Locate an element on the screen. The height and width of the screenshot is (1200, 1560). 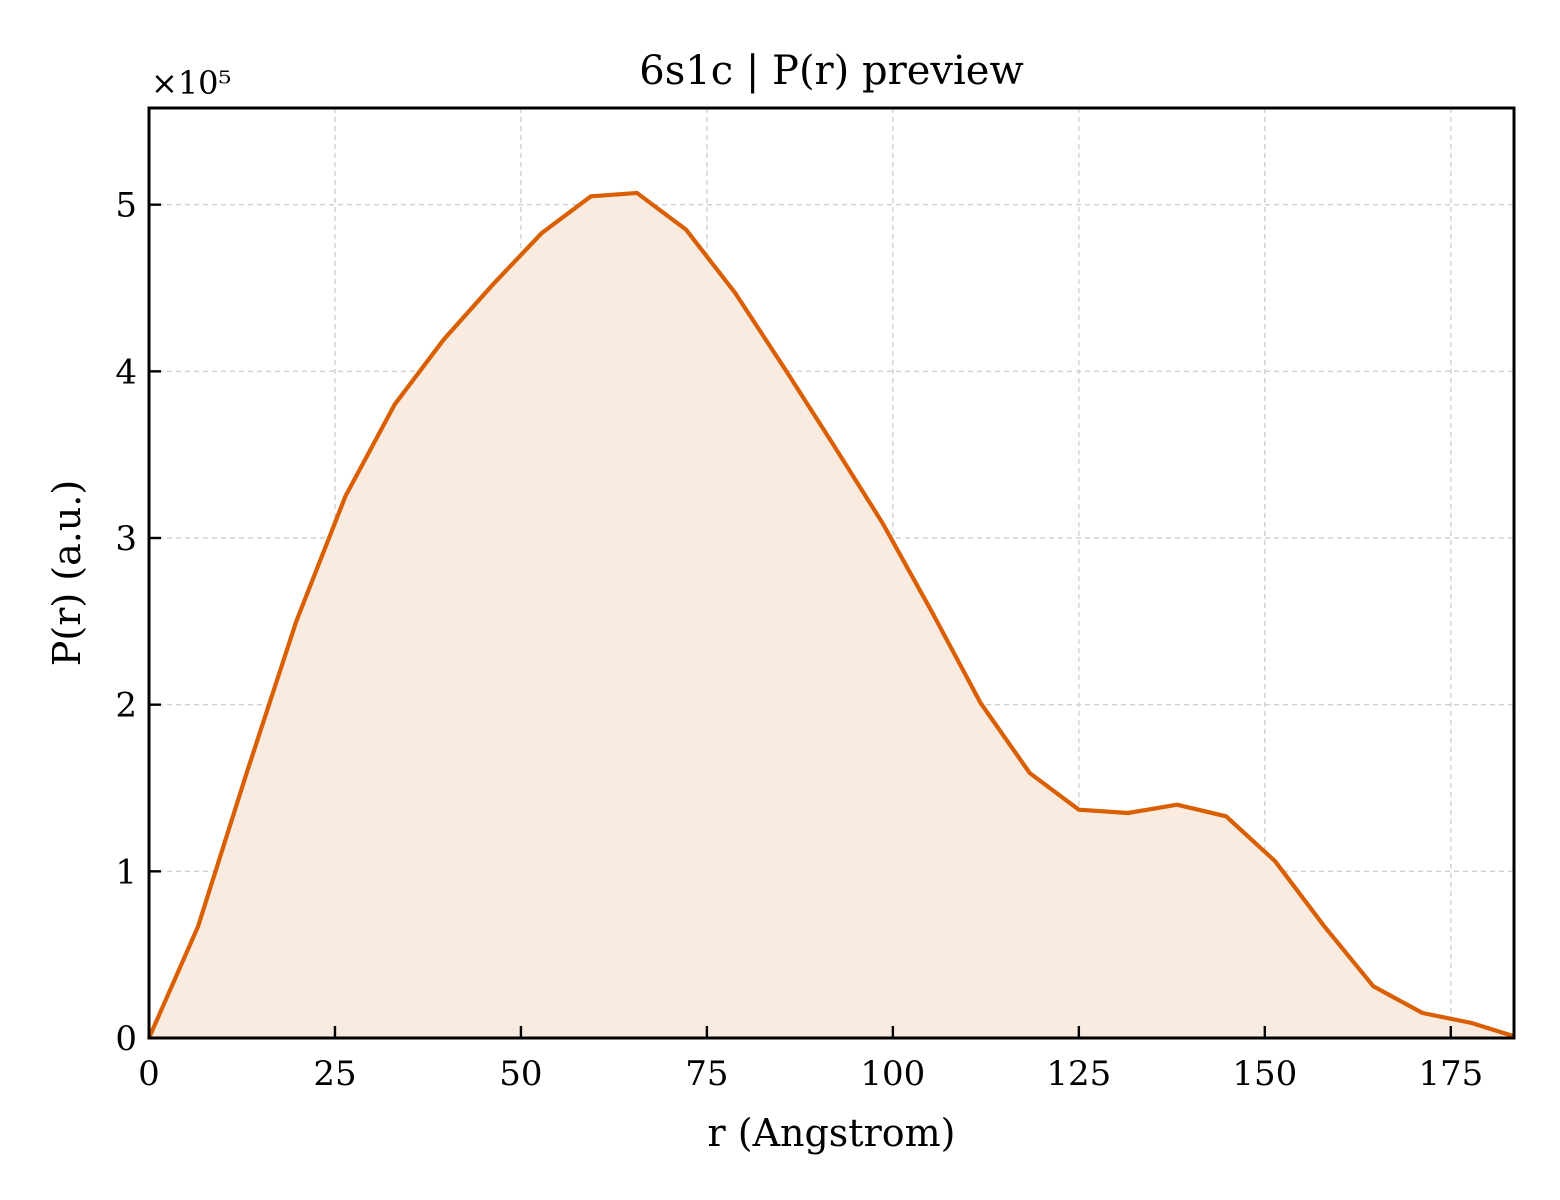
x-tick-label-1: 25 is located at coordinates (334, 1074).